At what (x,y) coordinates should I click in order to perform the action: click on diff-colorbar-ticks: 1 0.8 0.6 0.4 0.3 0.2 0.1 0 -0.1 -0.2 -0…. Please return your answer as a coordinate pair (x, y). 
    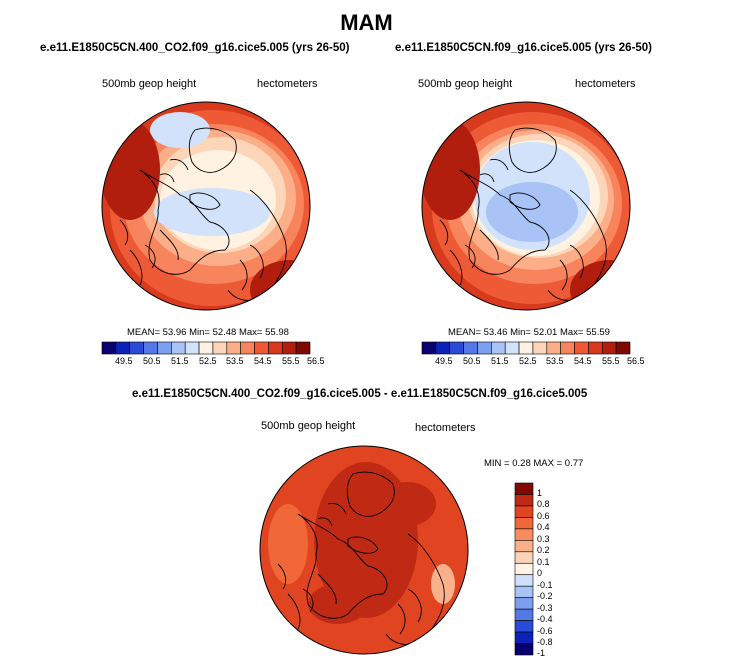
    Looking at the image, I should click on (557, 570).